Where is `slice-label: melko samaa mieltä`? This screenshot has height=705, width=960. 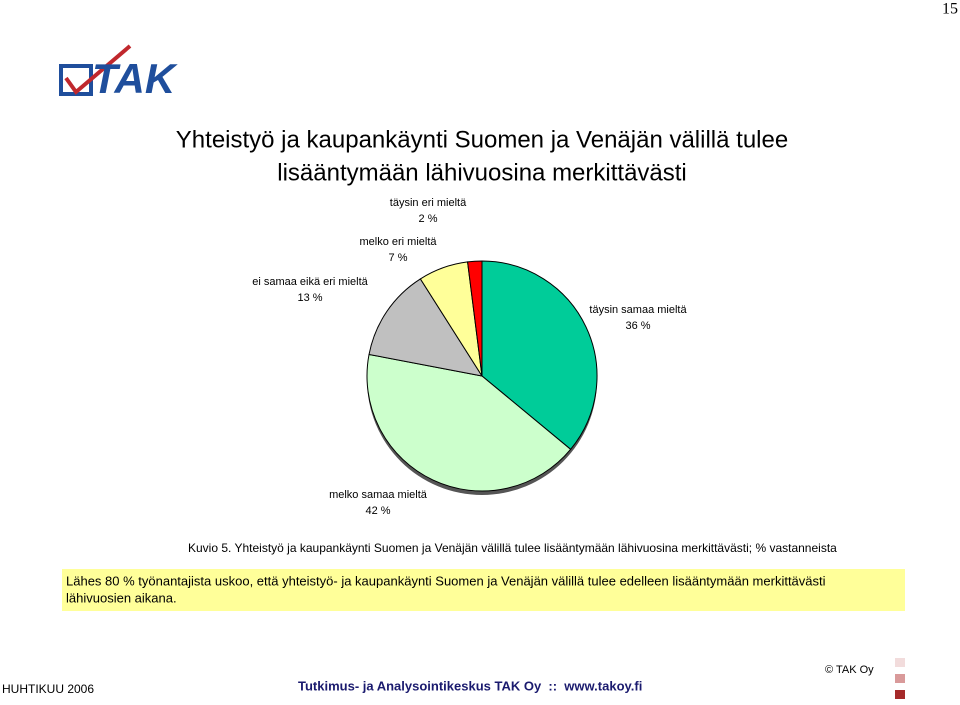 slice-label: melko samaa mieltä is located at coordinates (378, 495).